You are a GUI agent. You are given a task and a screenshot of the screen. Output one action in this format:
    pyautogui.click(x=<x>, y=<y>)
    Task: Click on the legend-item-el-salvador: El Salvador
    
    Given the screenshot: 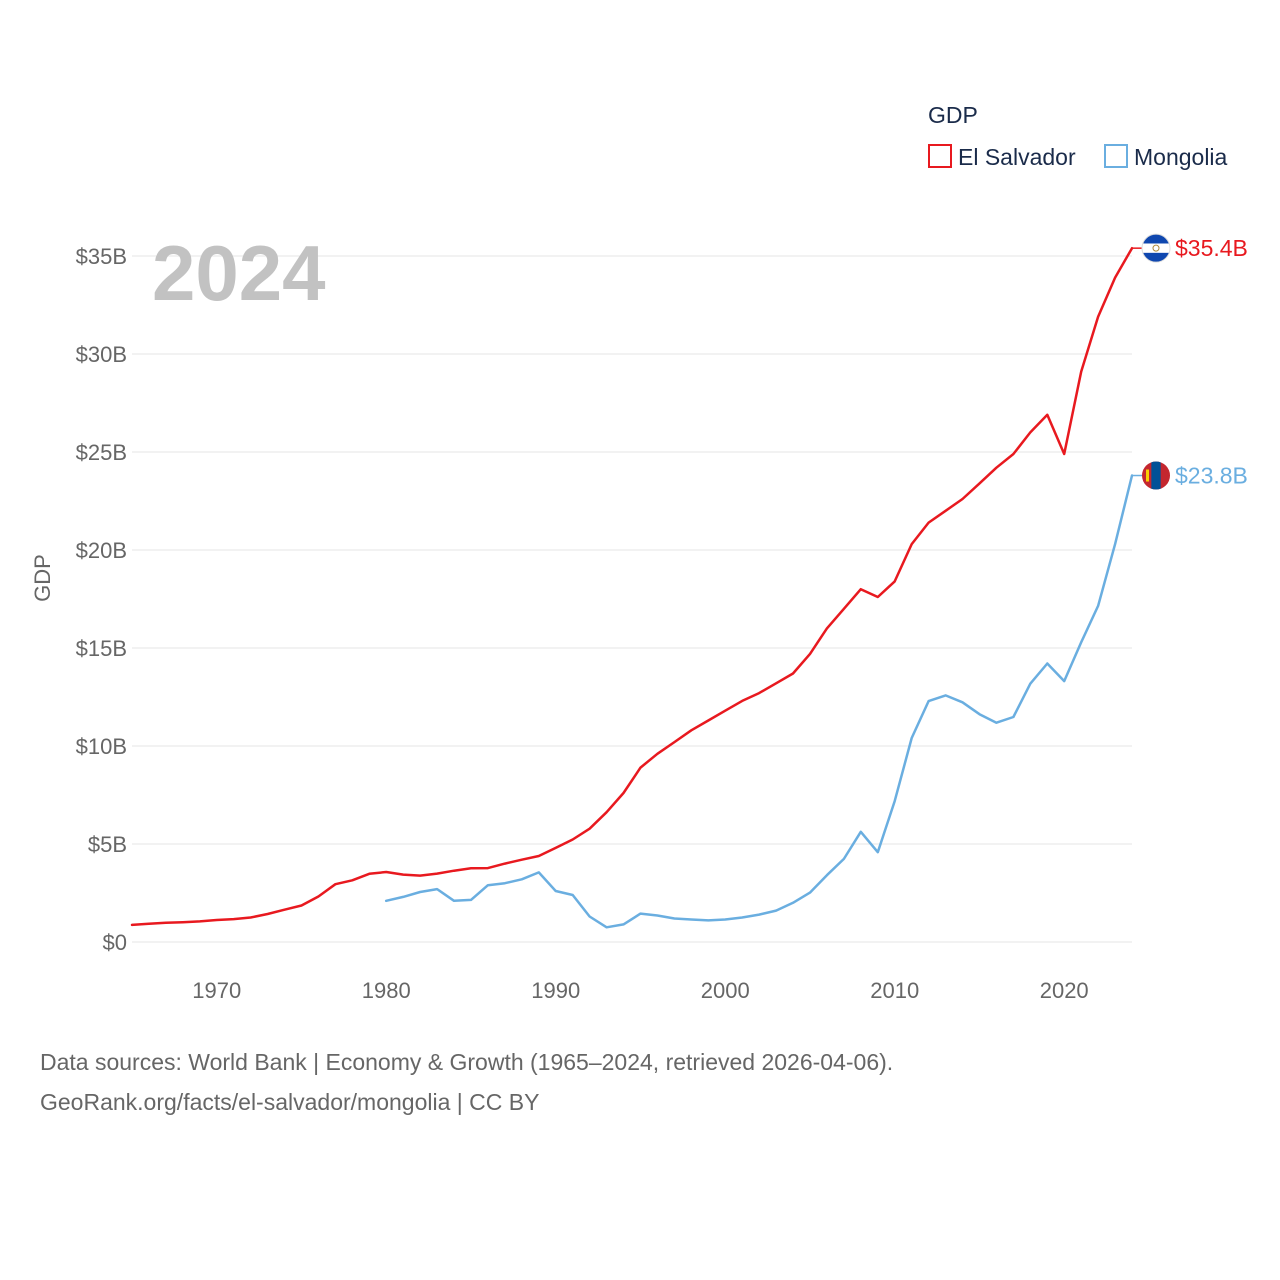 What is the action you would take?
    pyautogui.click(x=1002, y=157)
    